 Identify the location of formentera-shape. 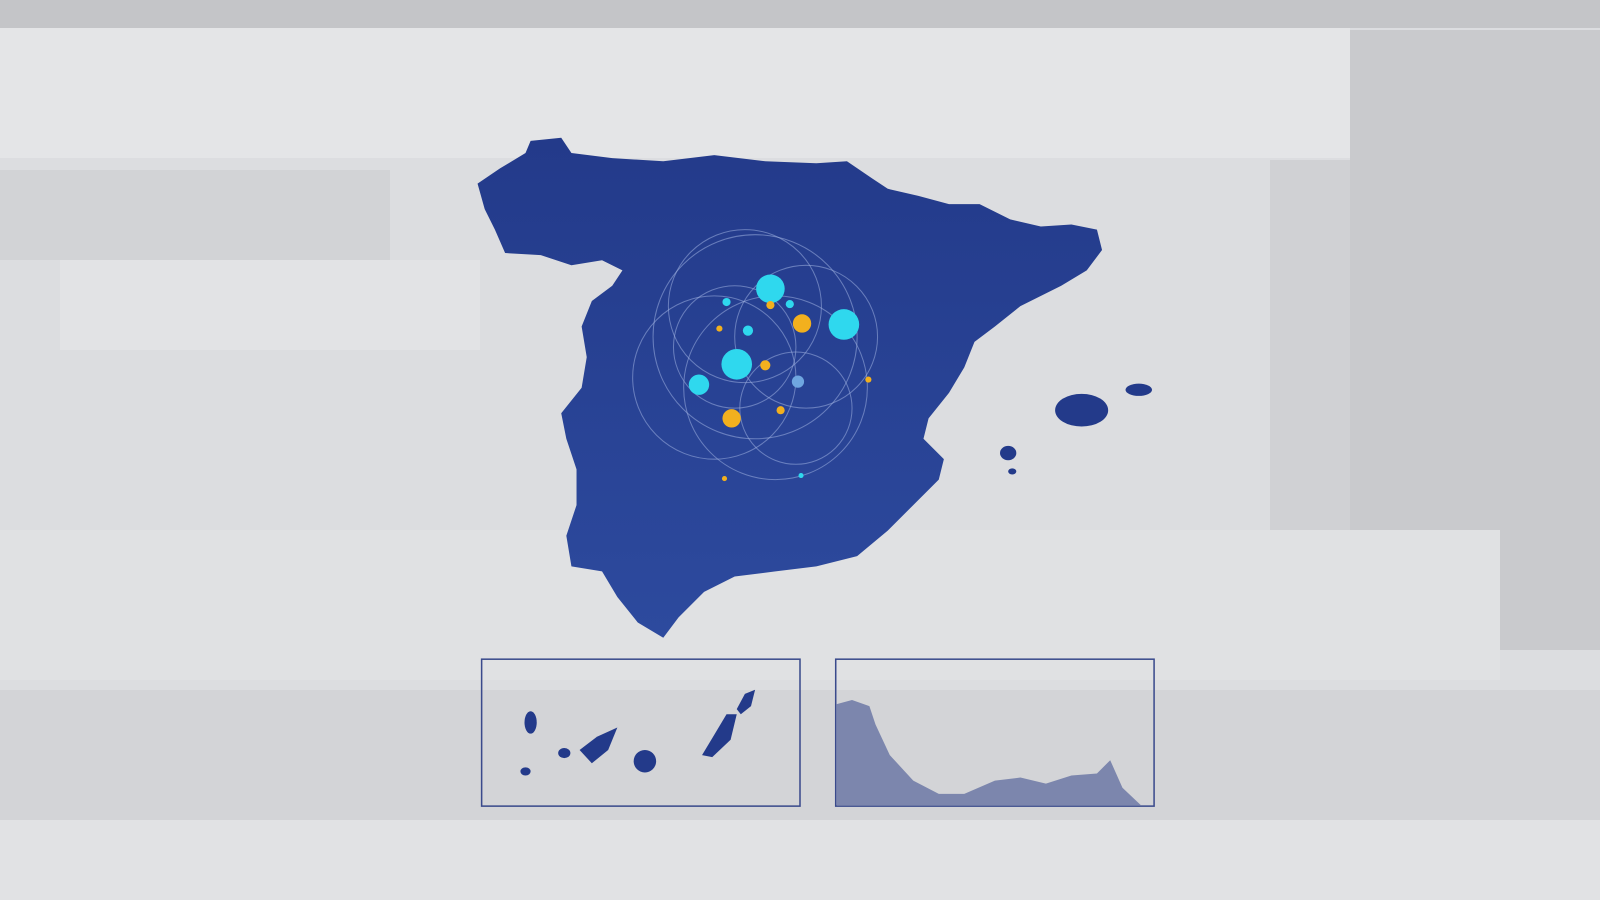
(1012, 471).